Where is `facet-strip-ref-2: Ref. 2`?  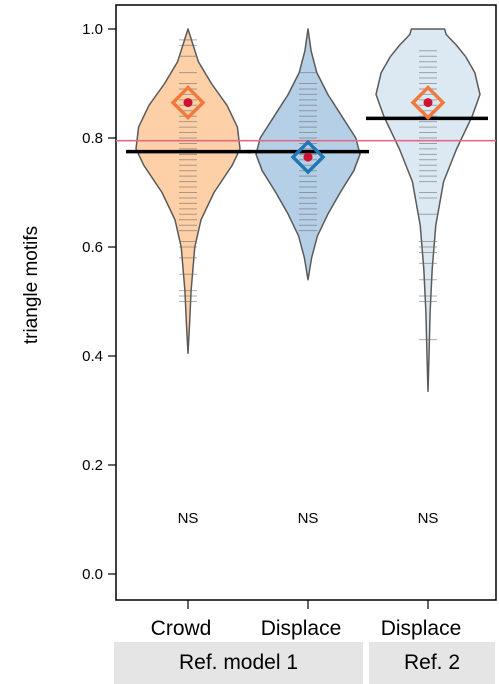
facet-strip-ref-2: Ref. 2 is located at coordinates (432, 663).